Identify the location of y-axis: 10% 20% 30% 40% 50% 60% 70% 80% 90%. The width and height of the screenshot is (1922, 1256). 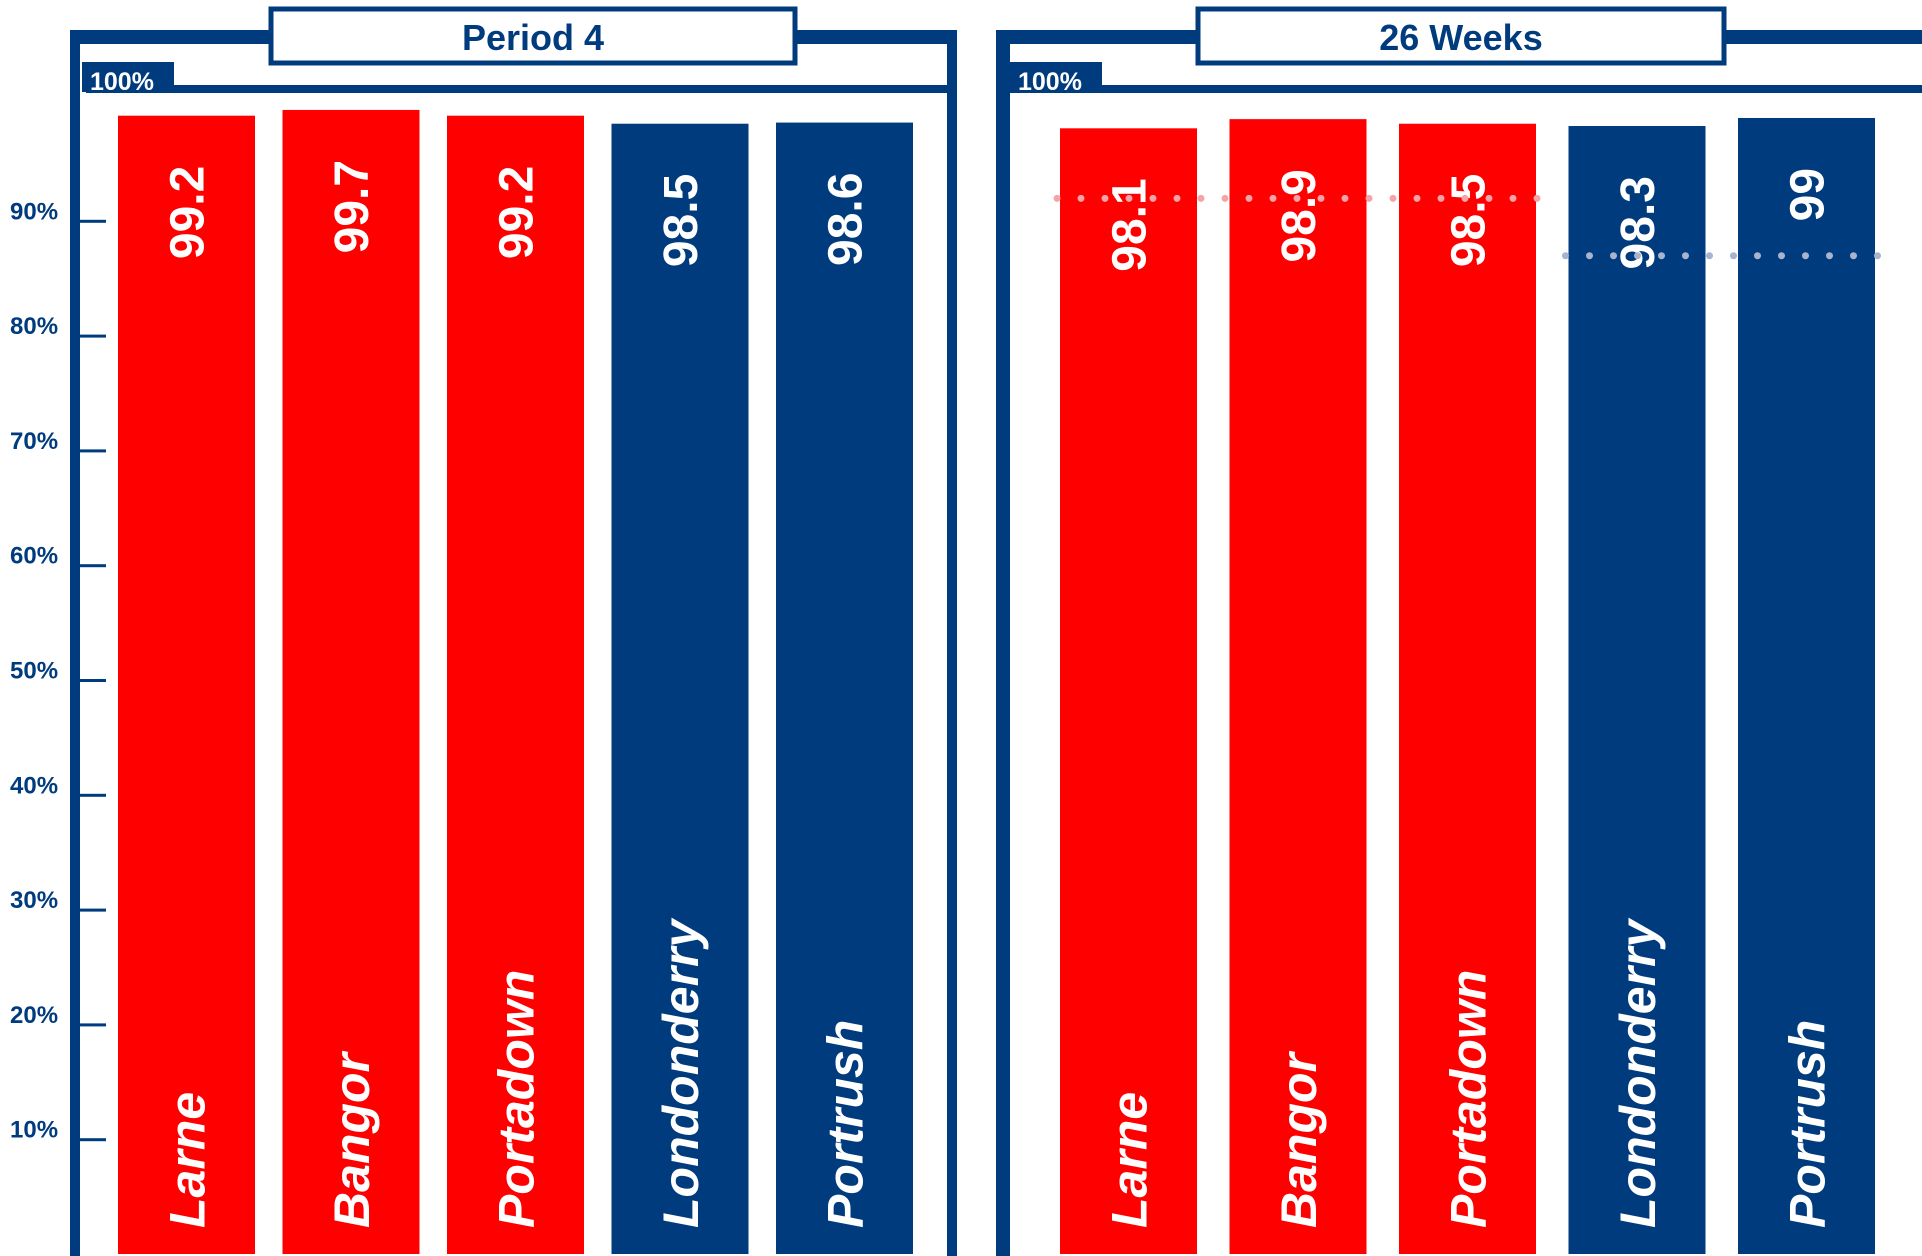
(58, 643).